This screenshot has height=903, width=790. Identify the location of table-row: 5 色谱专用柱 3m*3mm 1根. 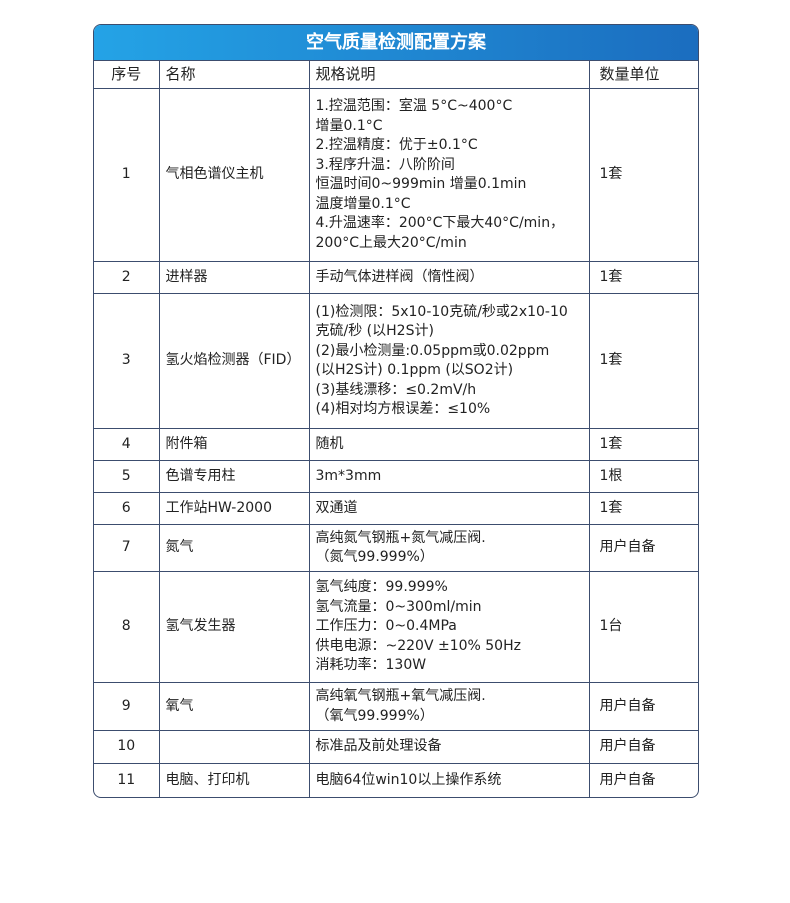
(396, 476).